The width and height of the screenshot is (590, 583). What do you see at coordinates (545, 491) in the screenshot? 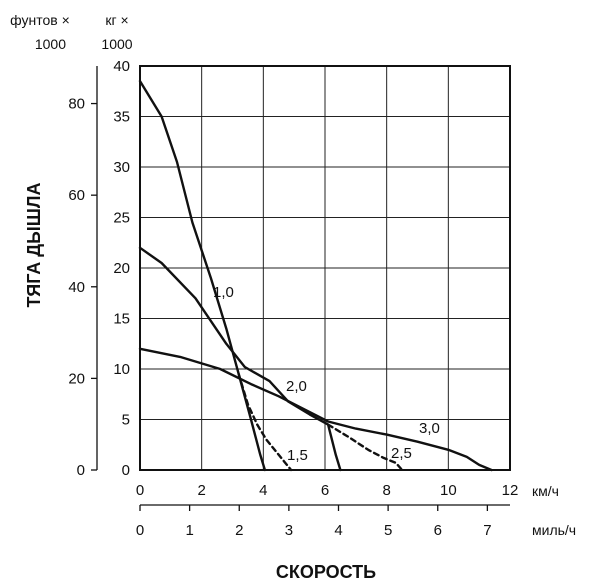
I see `x-unit-kmh: км/ч` at bounding box center [545, 491].